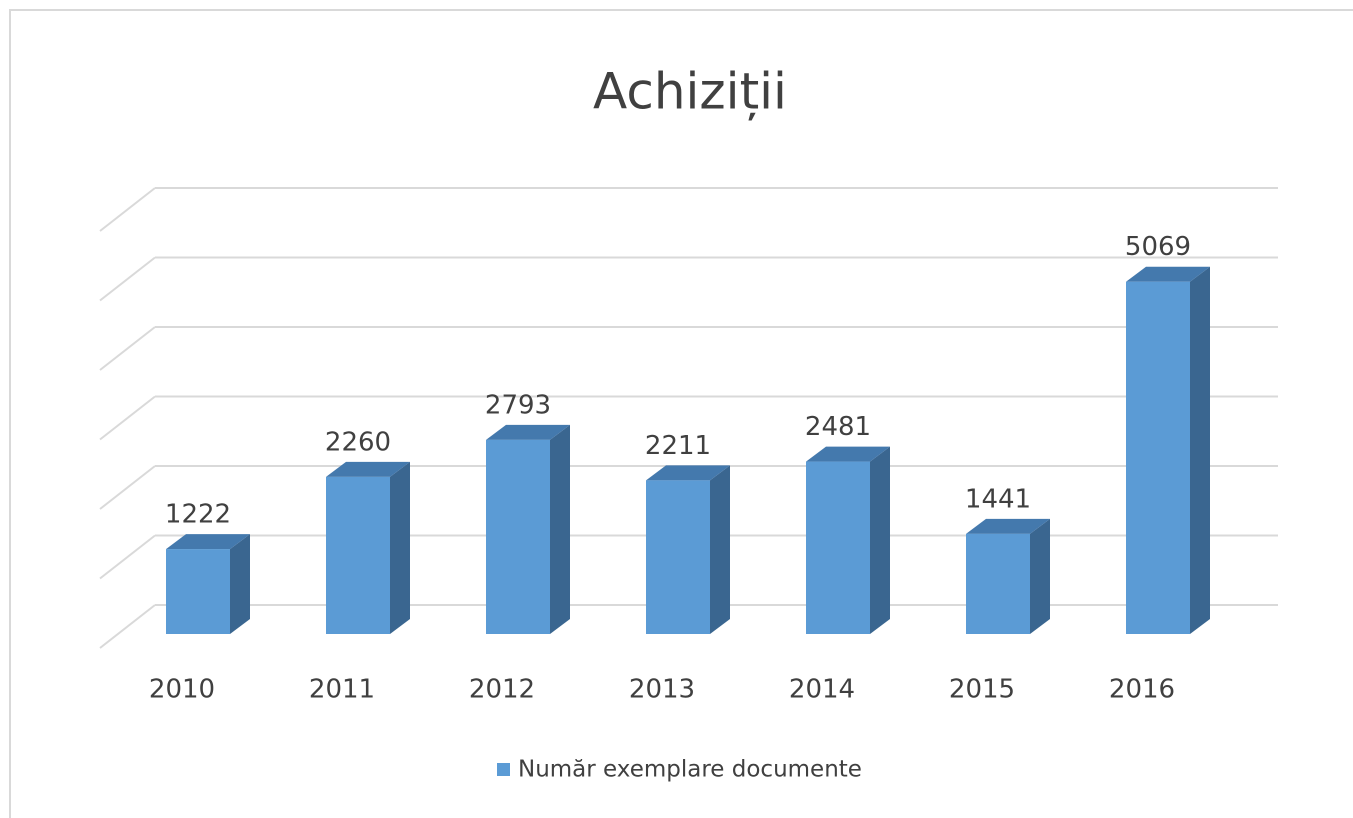 The height and width of the screenshot is (818, 1353). I want to click on x-tick-label: 2014, so click(822, 690).